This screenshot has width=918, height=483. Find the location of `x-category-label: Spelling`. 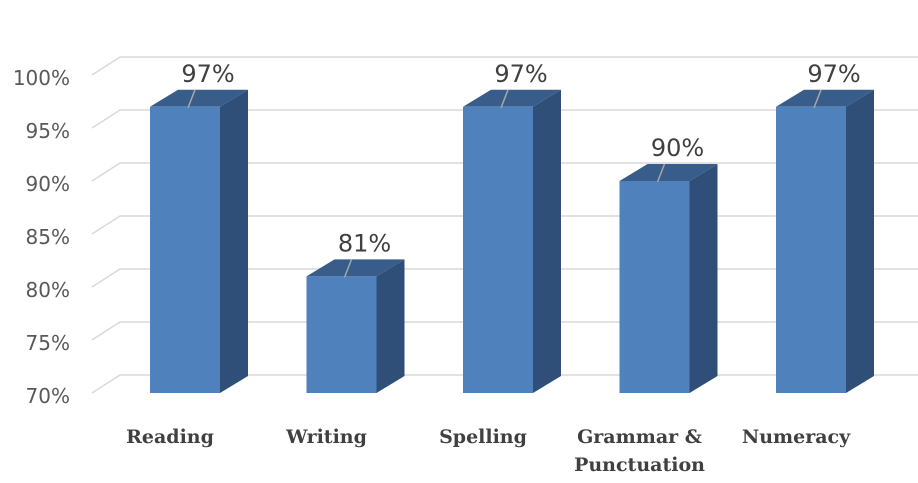

x-category-label: Spelling is located at coordinates (483, 437).